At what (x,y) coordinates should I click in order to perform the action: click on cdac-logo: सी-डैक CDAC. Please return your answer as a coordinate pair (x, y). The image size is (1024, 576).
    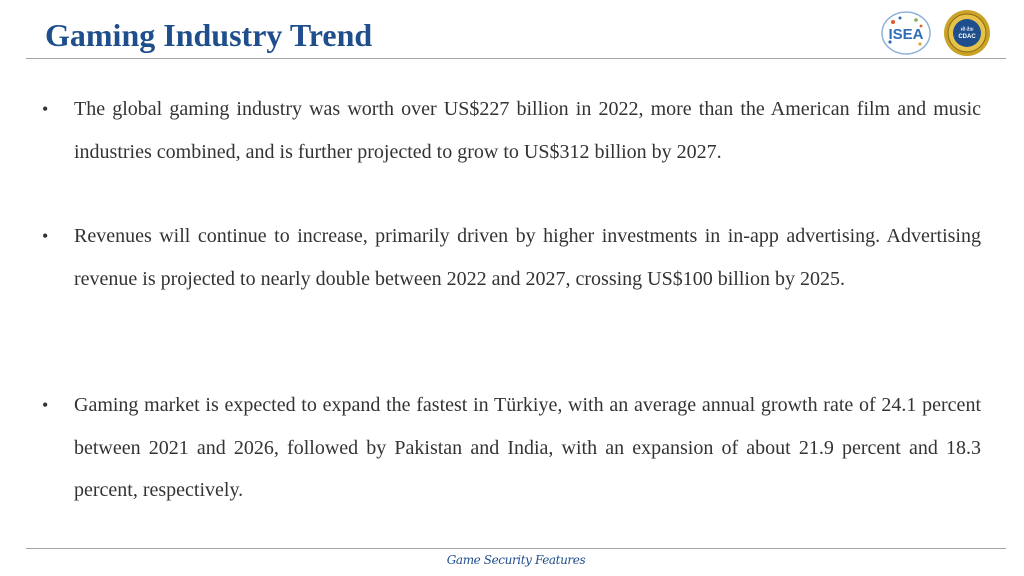
    Looking at the image, I should click on (967, 33).